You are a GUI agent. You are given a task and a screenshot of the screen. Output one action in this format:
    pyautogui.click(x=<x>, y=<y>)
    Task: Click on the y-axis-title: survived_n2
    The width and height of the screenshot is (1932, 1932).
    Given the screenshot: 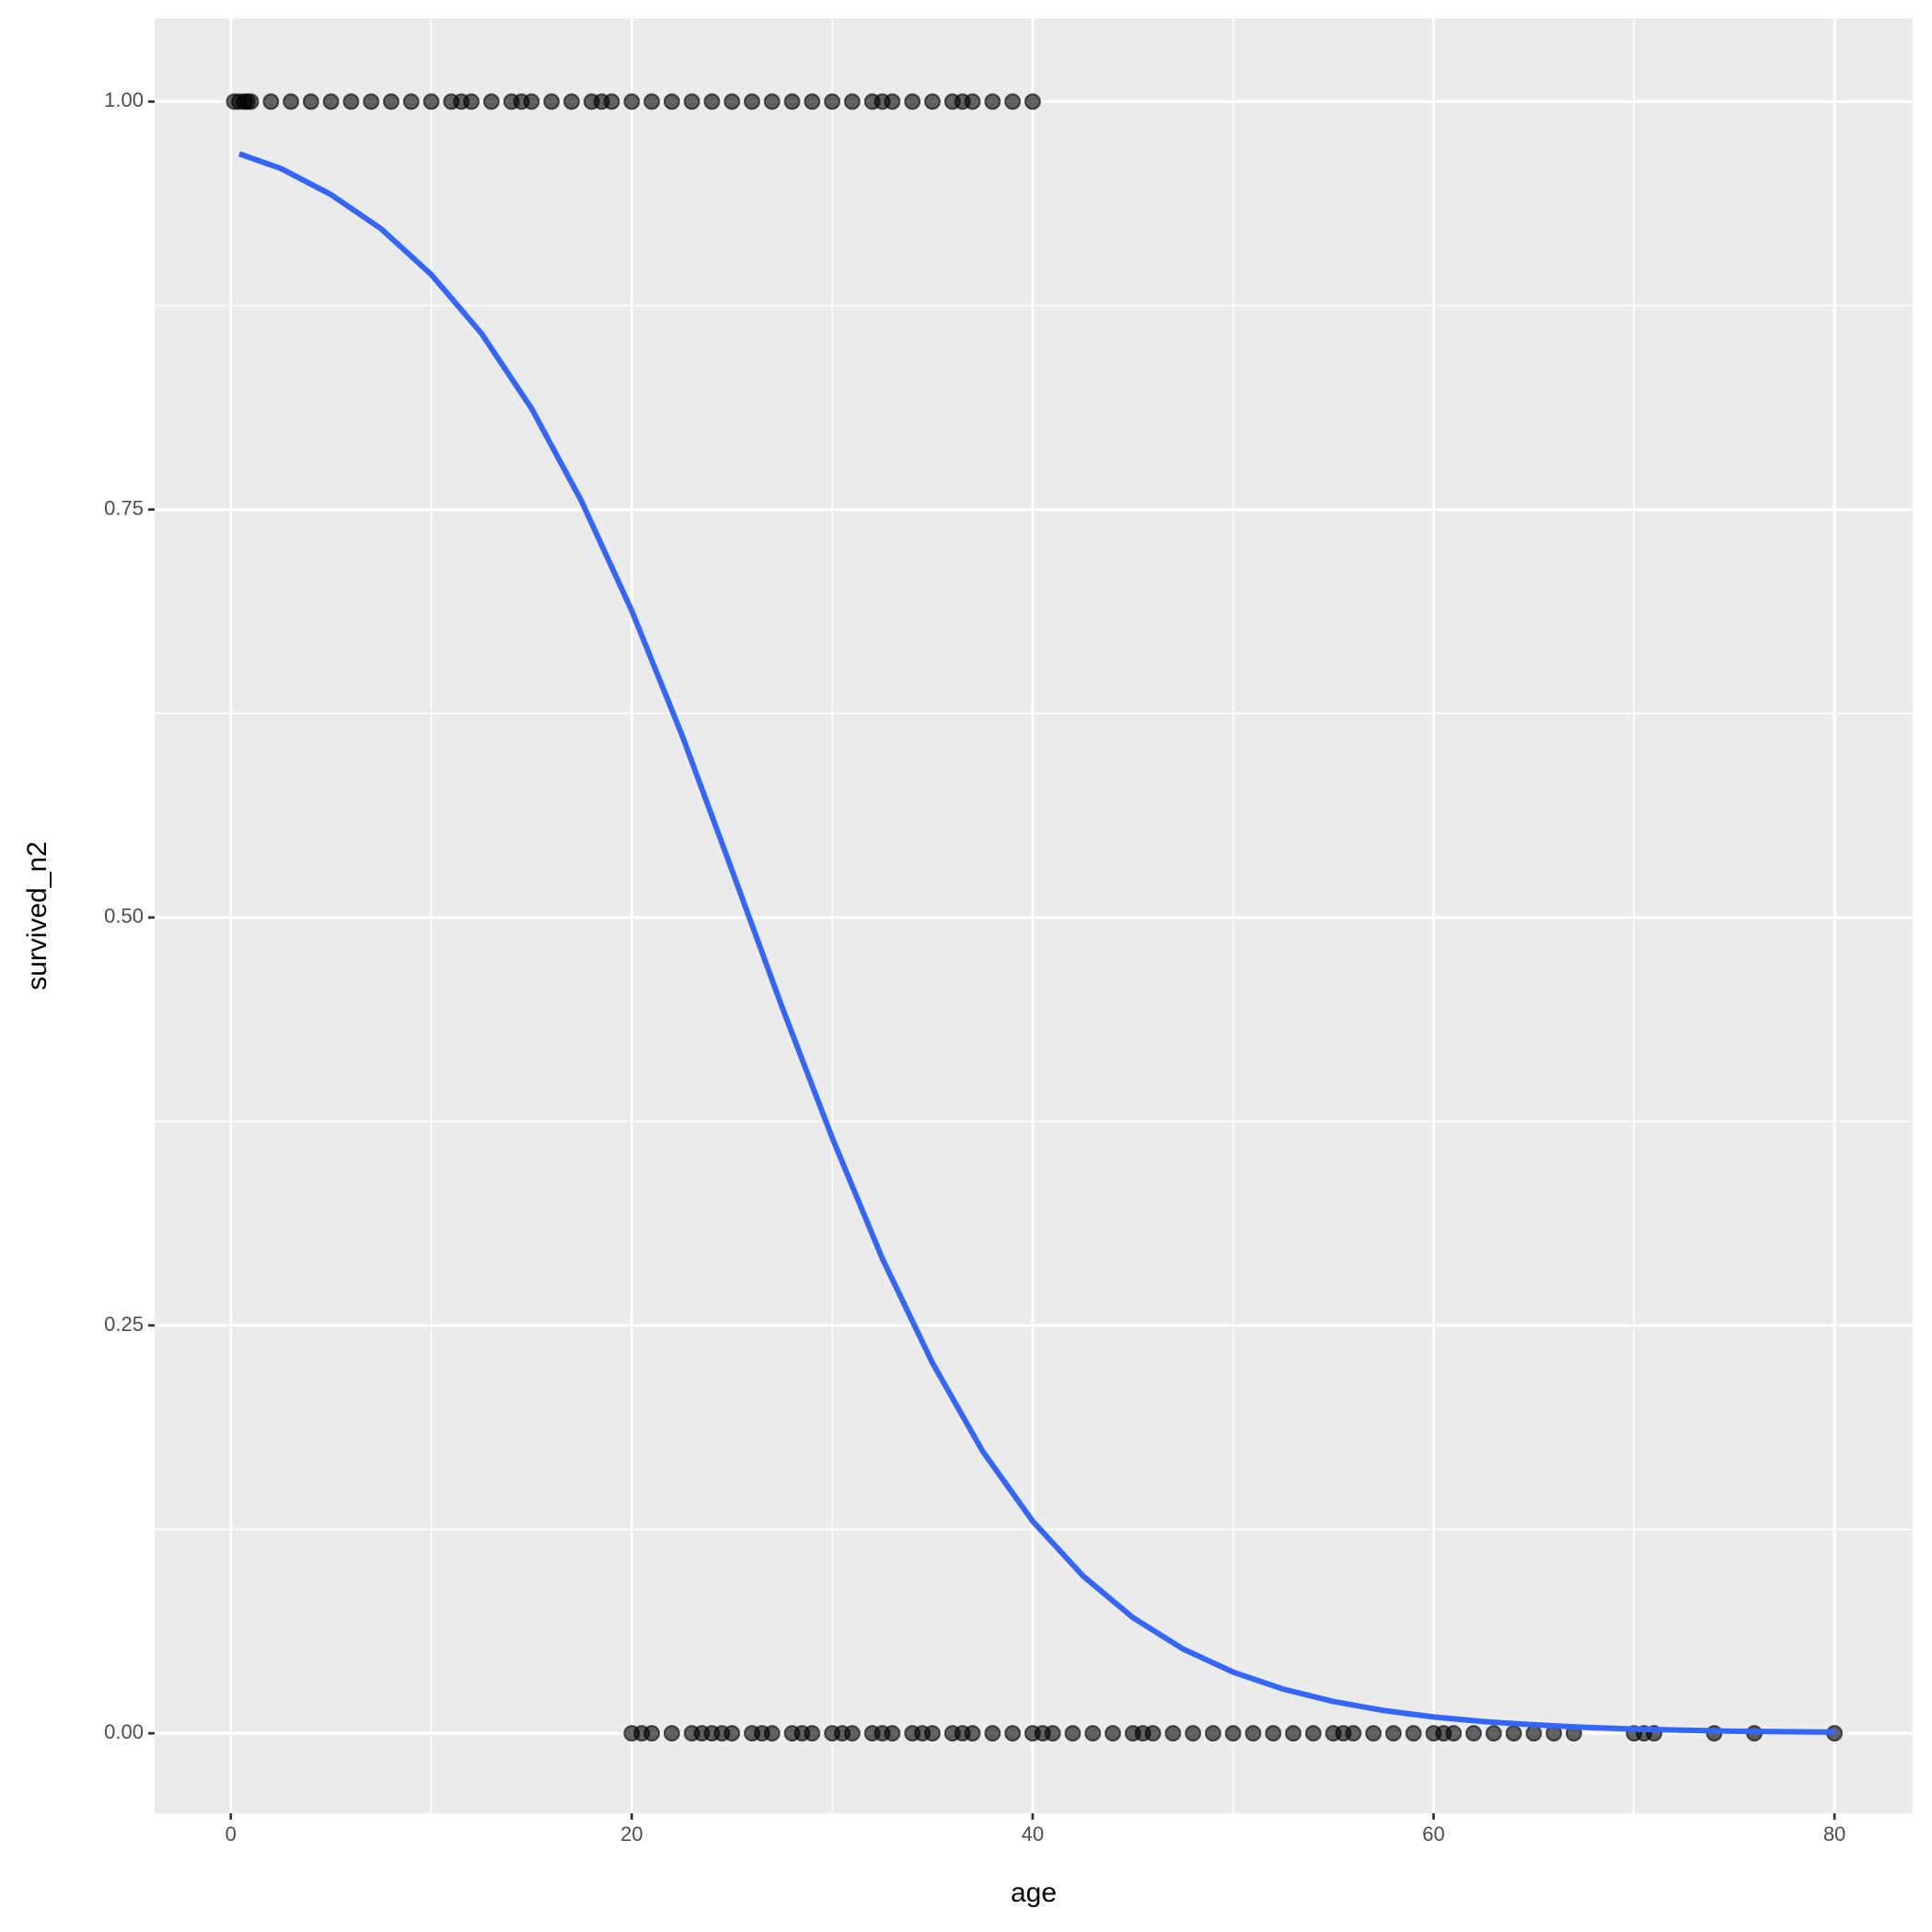 What is the action you would take?
    pyautogui.click(x=37, y=916)
    